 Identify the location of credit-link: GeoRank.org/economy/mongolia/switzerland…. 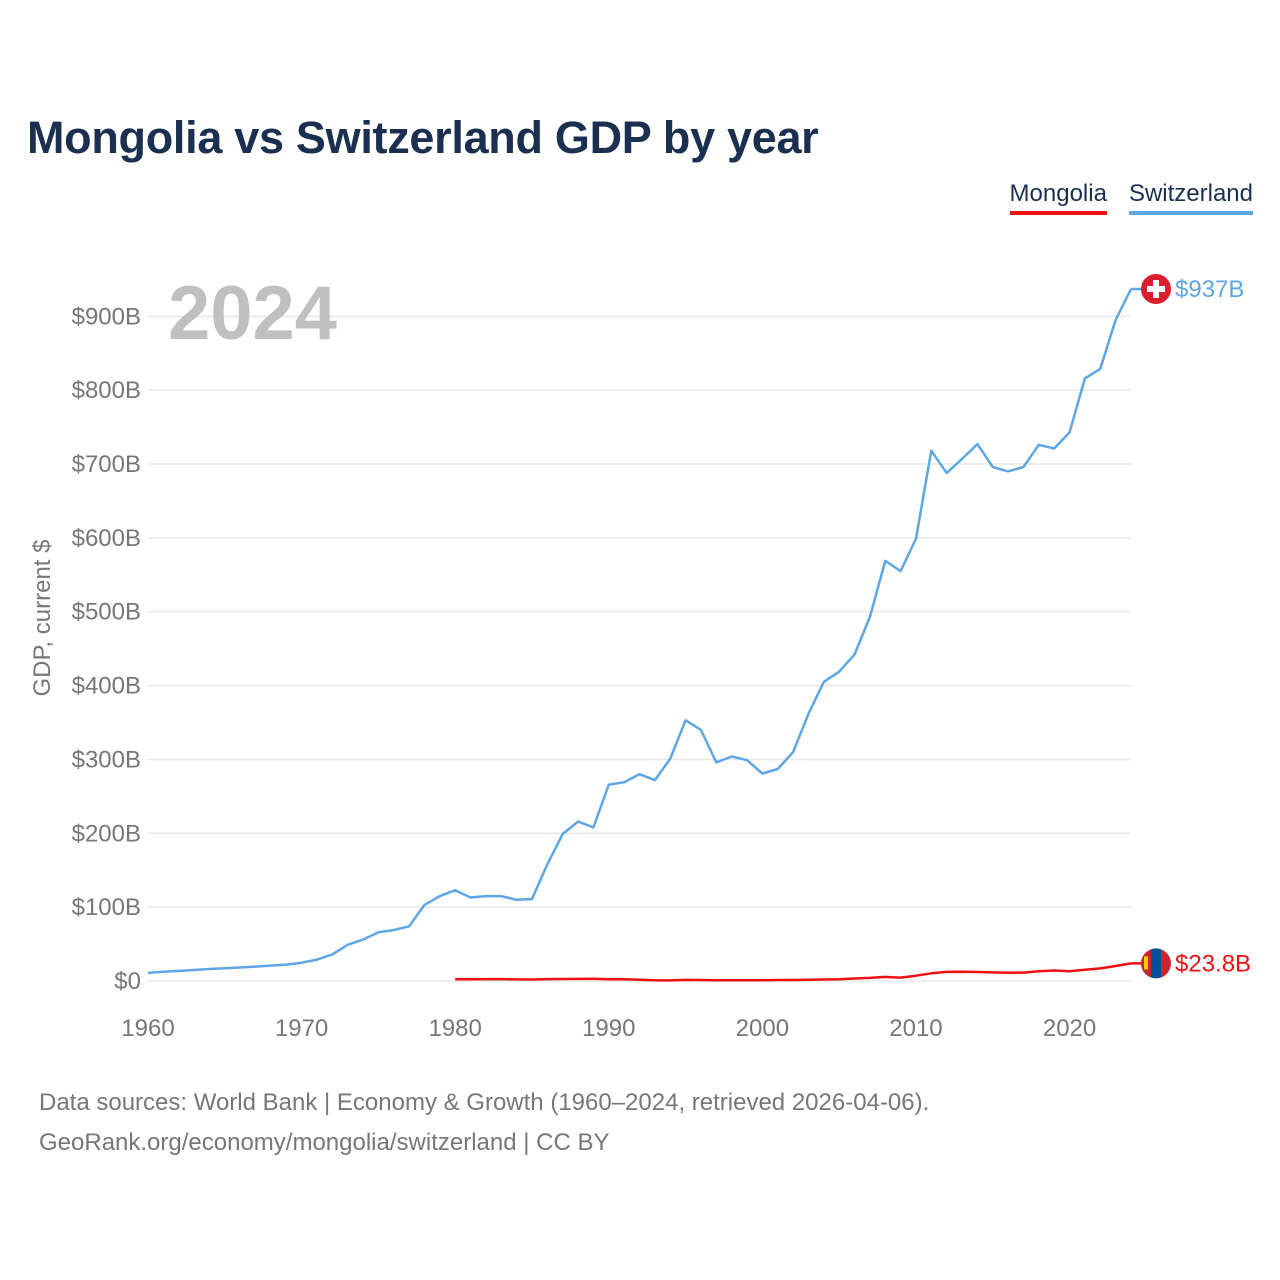
(324, 1142).